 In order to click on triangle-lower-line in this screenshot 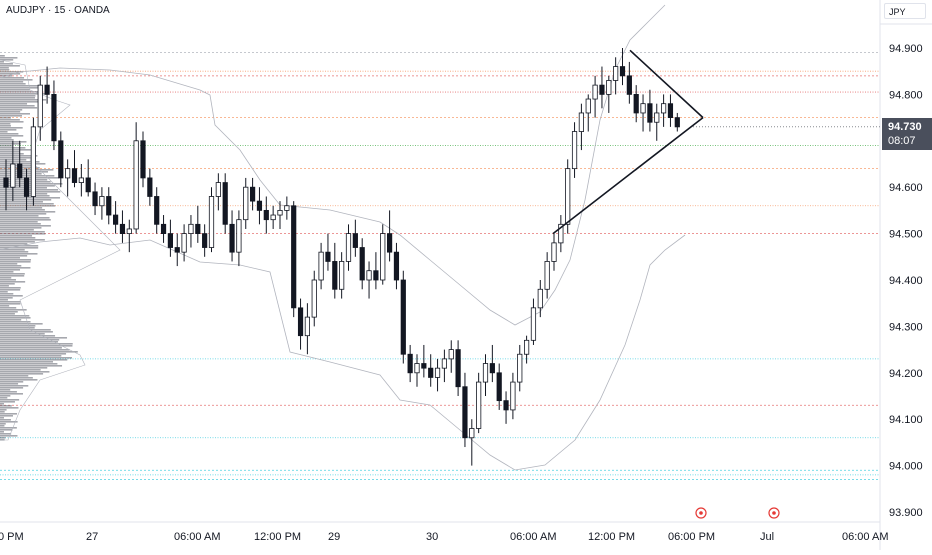, I will do `click(628, 175)`.